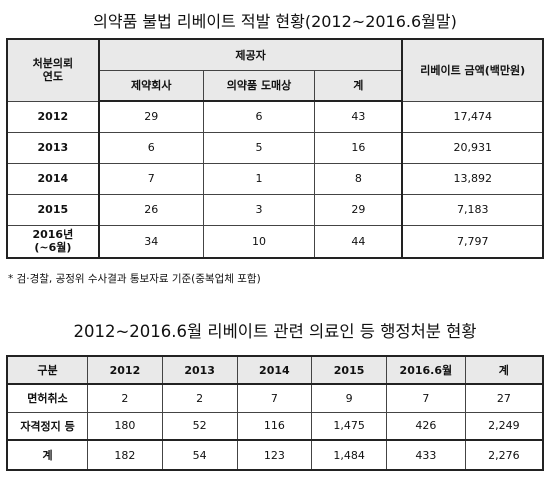 The width and height of the screenshot is (550, 489). Describe the element at coordinates (134, 279) in the screenshot. I see `footnote: * 검·경찰, 공정위 수사결과 통보자료 기준(중복업체 포함)` at that location.